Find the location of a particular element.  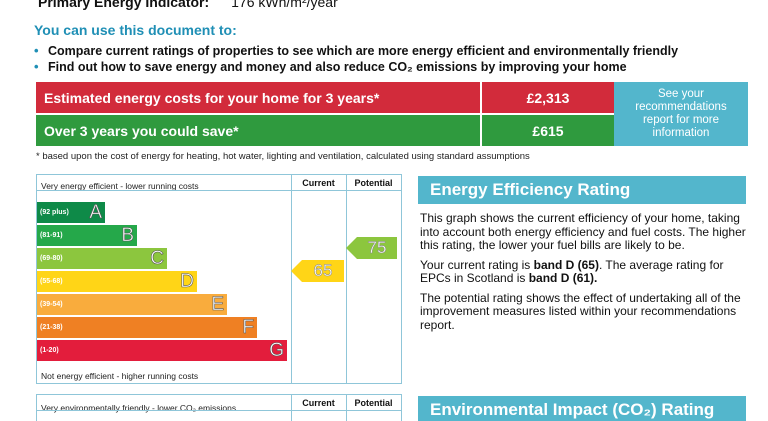

band-range: (81-91) is located at coordinates (51, 235).